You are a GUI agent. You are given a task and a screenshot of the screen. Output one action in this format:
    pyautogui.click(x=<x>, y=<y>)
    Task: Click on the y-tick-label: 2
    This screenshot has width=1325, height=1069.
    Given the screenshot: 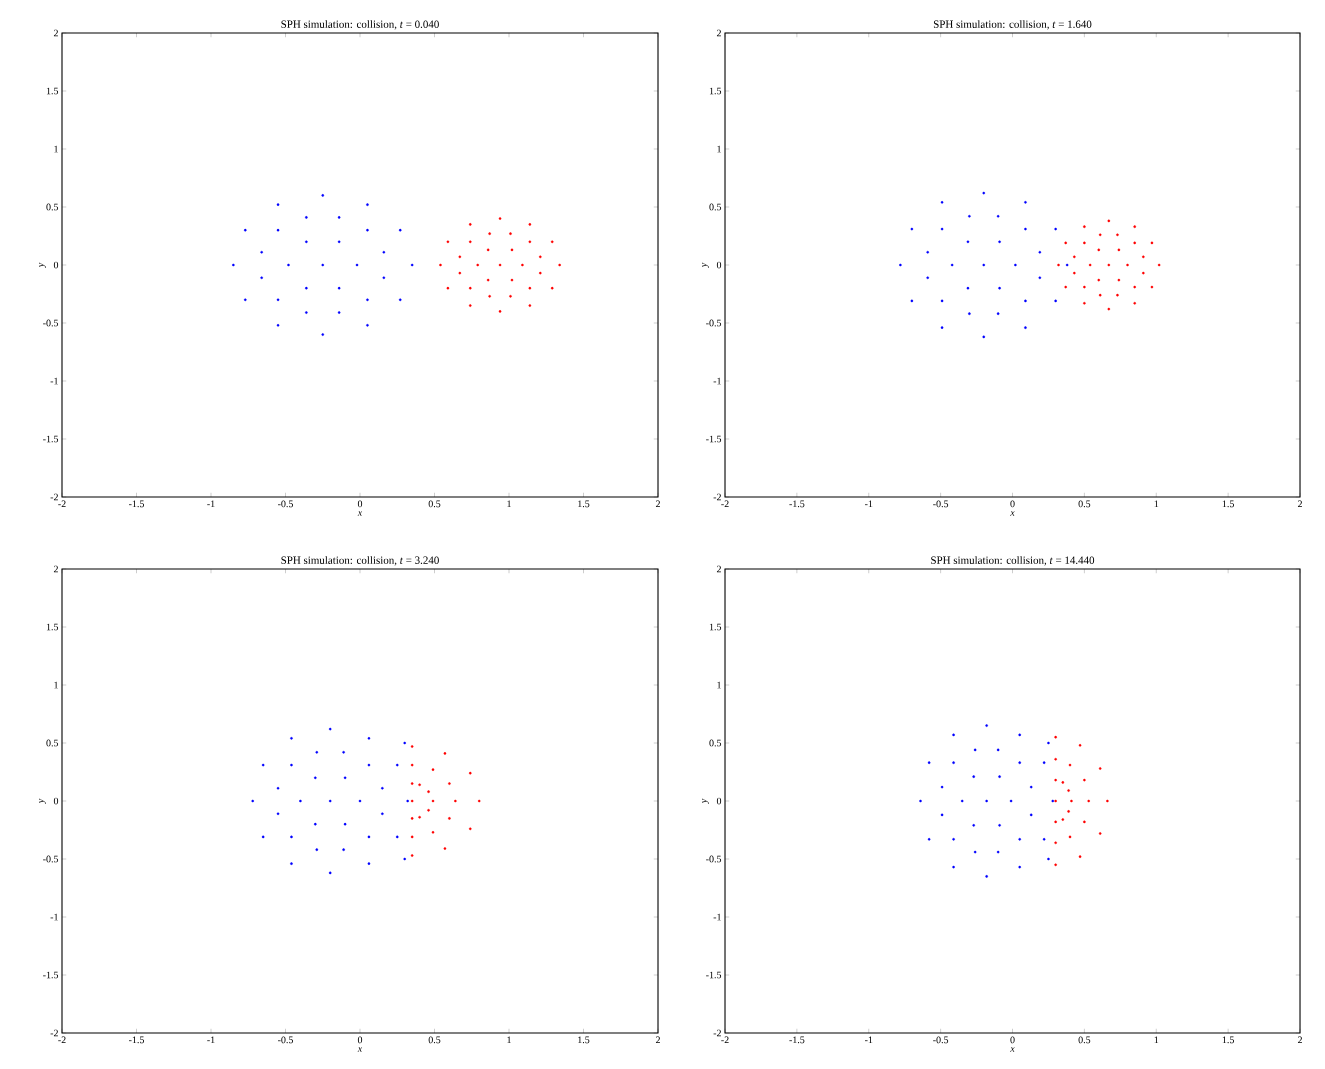 What is the action you would take?
    pyautogui.click(x=718, y=569)
    